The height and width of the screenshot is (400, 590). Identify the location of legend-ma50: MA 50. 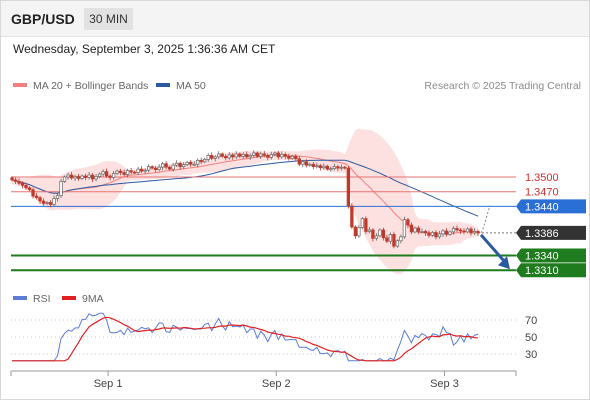
(181, 86).